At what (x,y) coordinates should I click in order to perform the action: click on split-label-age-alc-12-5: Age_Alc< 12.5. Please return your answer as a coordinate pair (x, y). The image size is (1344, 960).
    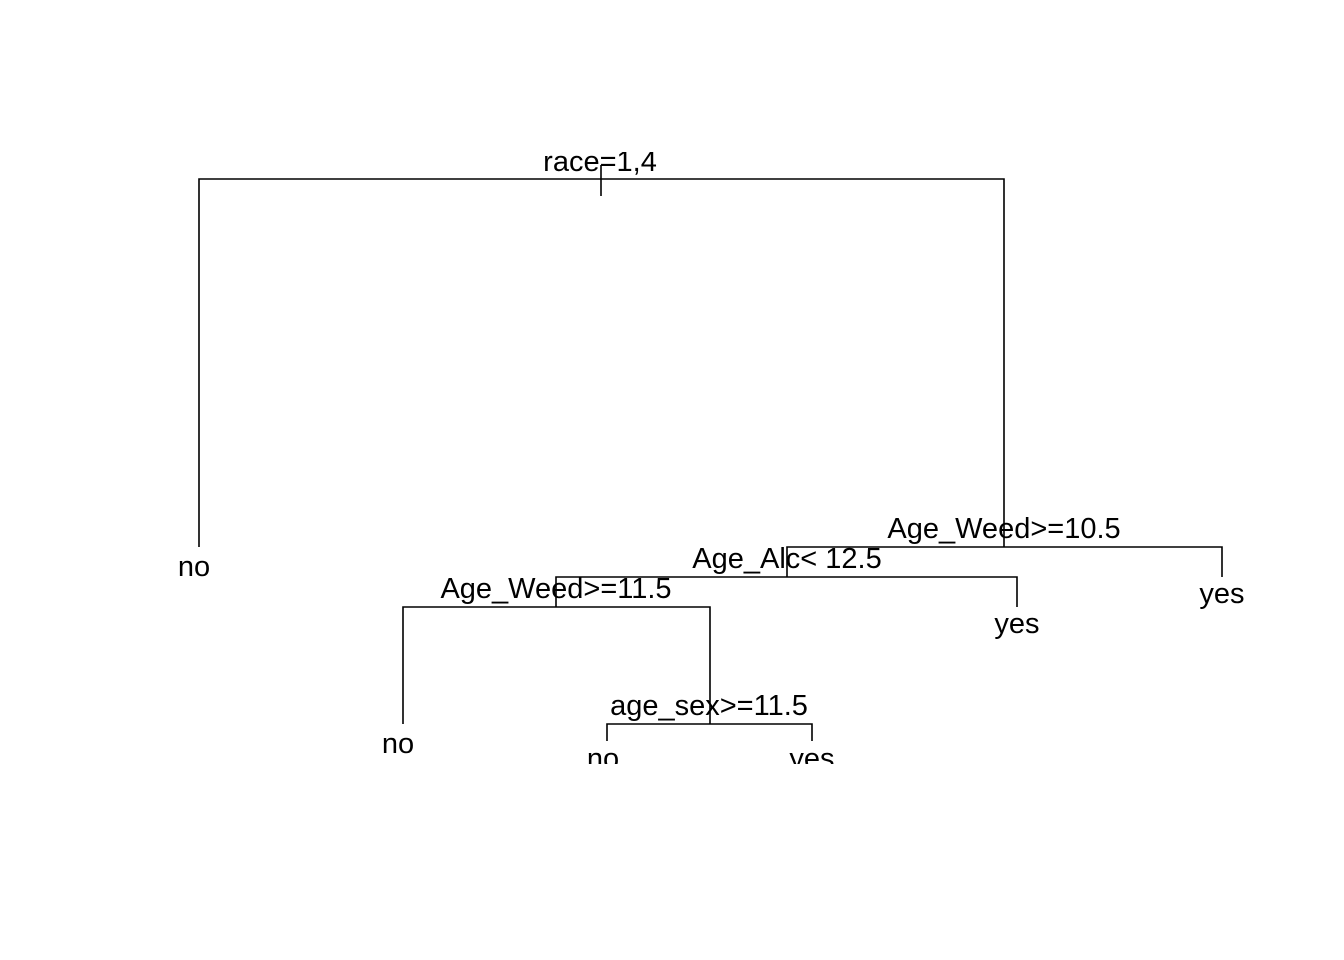
    Looking at the image, I should click on (786, 559).